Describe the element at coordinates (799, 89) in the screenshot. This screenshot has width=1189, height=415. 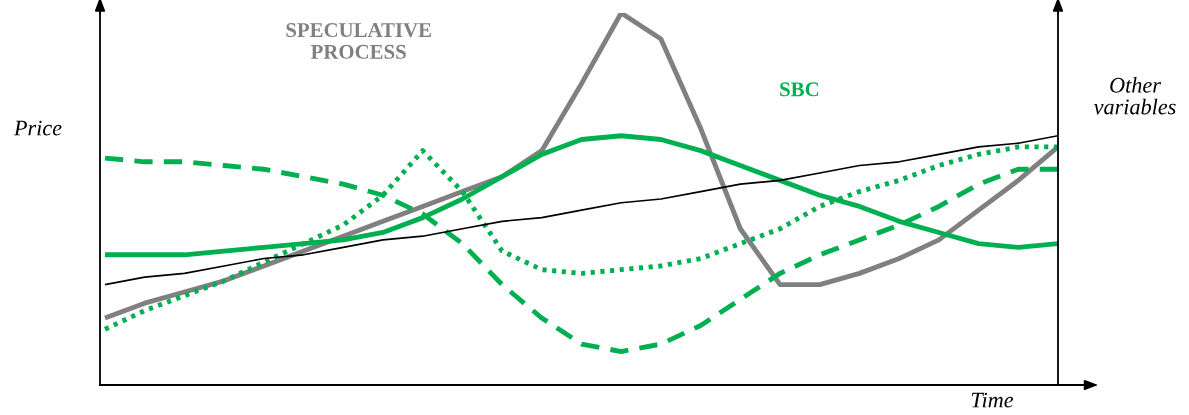
I see `text: SBC` at that location.